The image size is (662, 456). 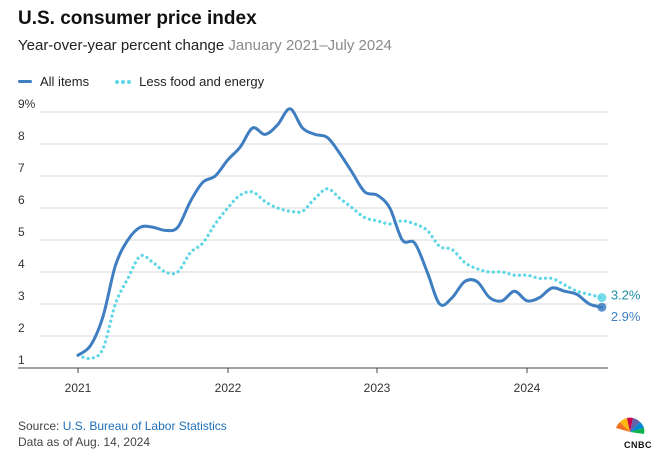 I want to click on x-tick-label: 2023, so click(x=377, y=388).